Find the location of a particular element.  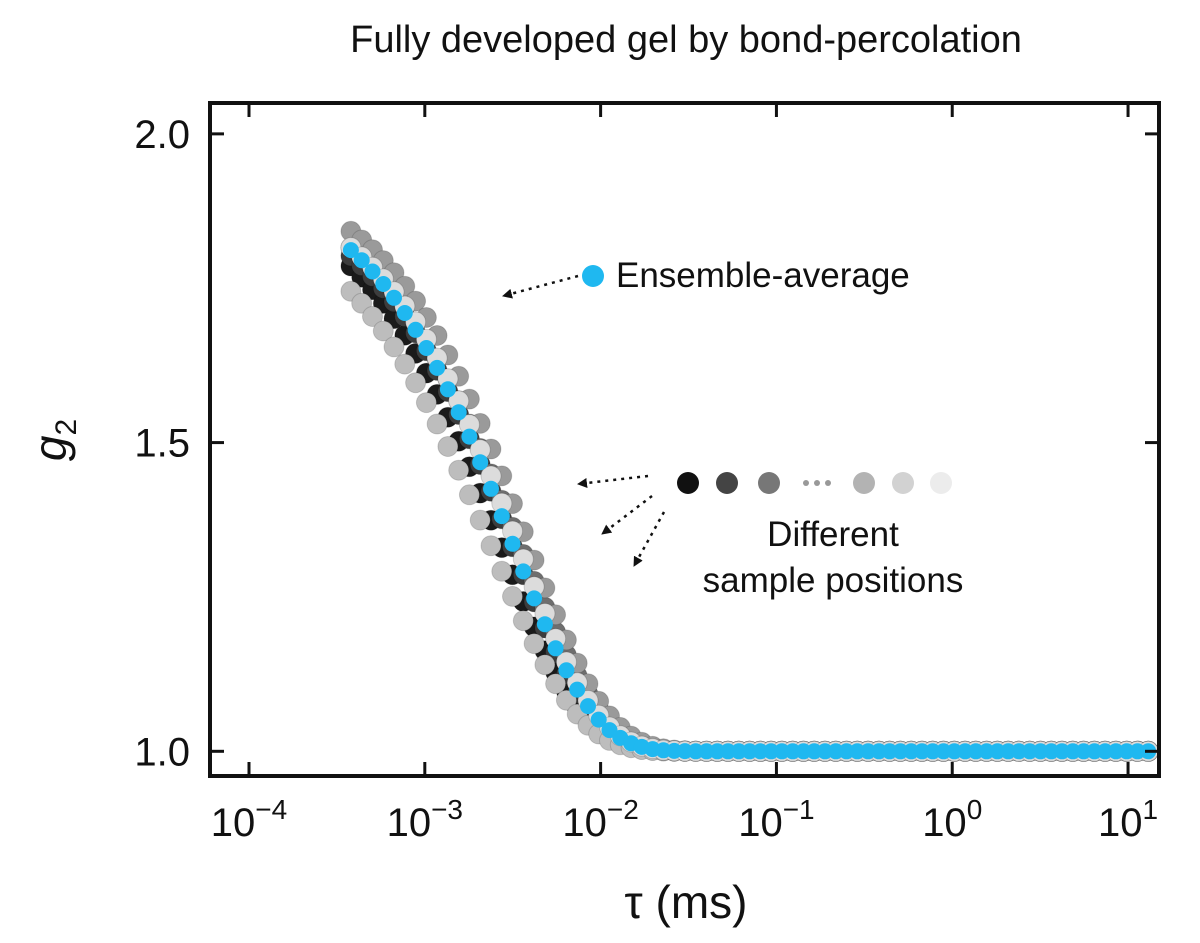

sample-positions-label: sample positions is located at coordinates (833, 580).